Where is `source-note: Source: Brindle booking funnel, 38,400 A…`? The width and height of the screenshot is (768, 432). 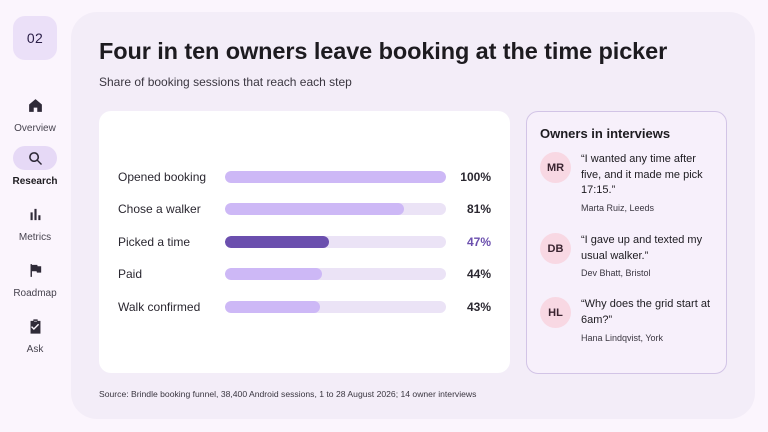 source-note: Source: Brindle booking funnel, 38,400 A… is located at coordinates (288, 394).